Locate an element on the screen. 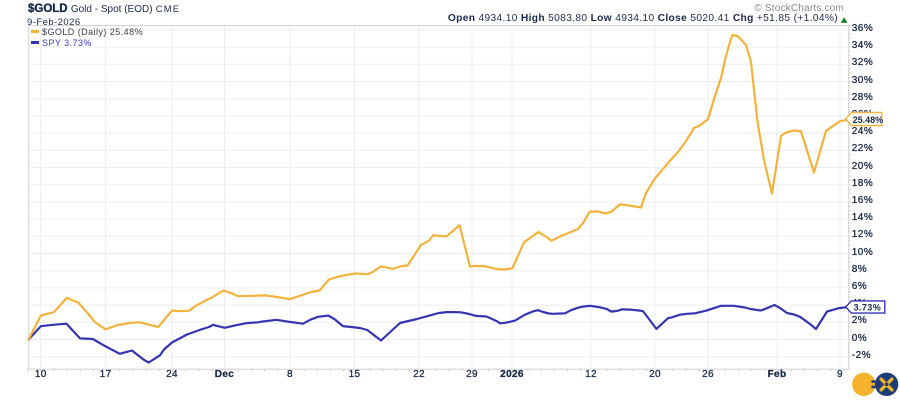 The width and height of the screenshot is (900, 400). svg-text: 25.48% is located at coordinates (868, 120).